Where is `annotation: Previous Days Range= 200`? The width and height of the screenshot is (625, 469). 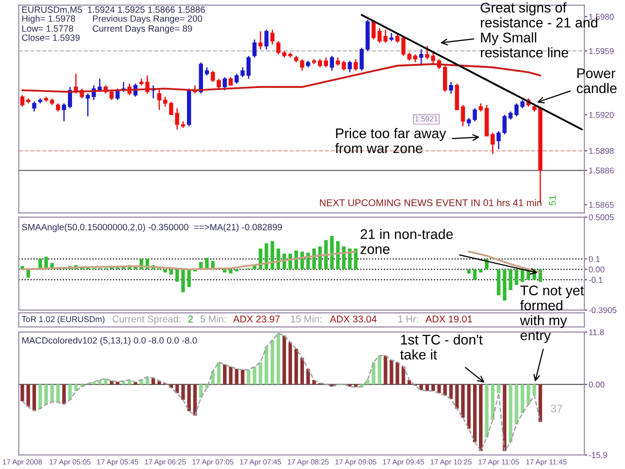 annotation: Previous Days Range= 200 is located at coordinates (147, 19).